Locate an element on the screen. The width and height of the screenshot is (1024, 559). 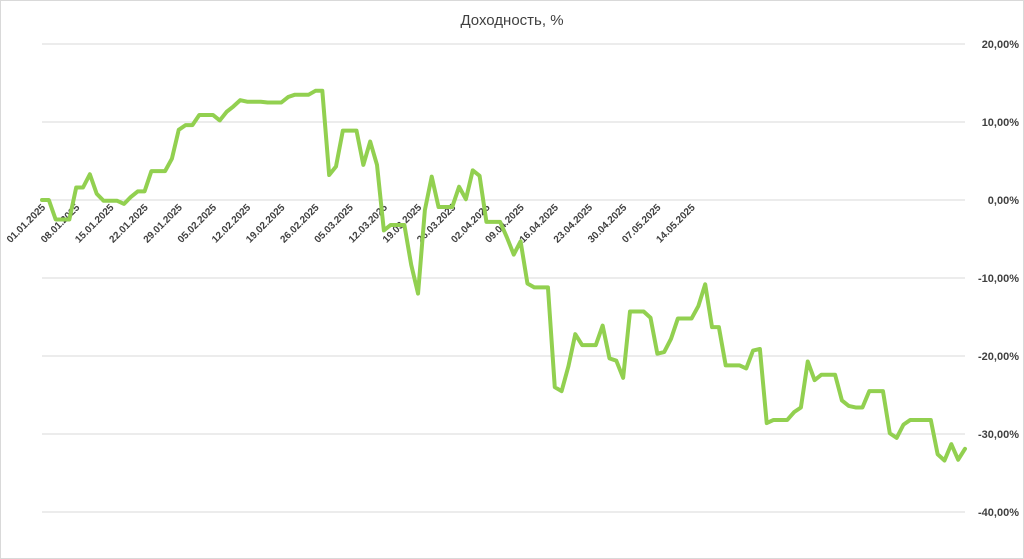
y-tick-label: -30,00% is located at coordinates (998, 435).